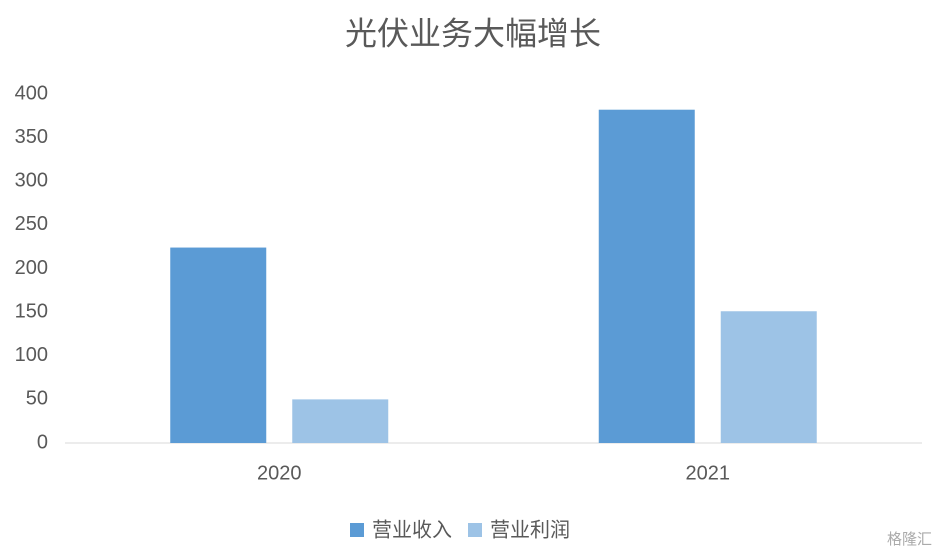 The height and width of the screenshot is (555, 946). I want to click on y-tick-label: 50, so click(37, 399).